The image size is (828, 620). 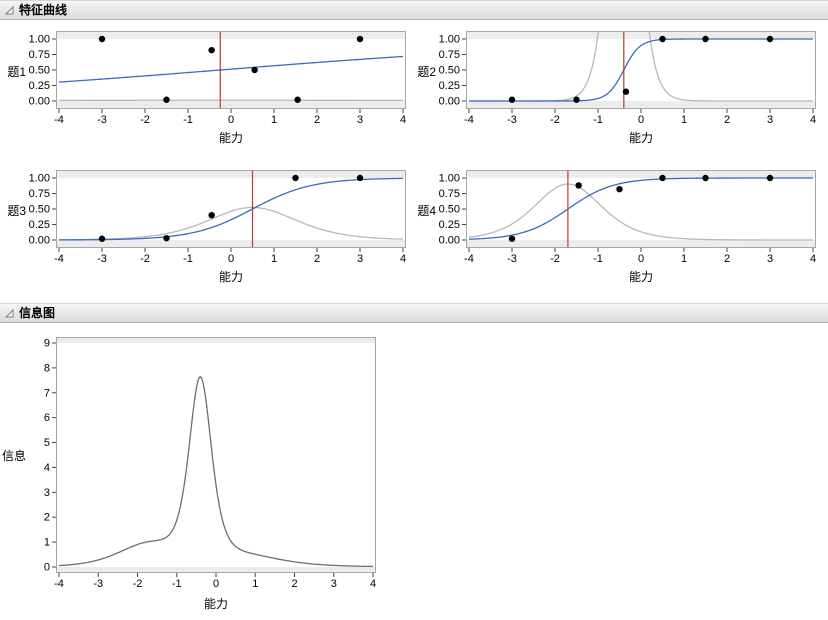 I want to click on section-title-characteristic-curves: 特征曲线, so click(x=43, y=10).